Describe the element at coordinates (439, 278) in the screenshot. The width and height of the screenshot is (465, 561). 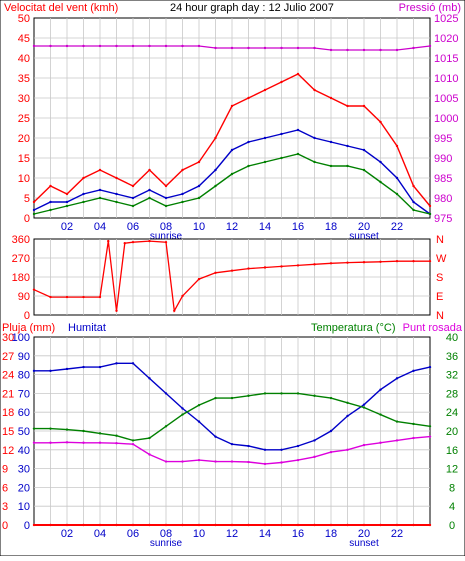
I see `compass-label: S` at that location.